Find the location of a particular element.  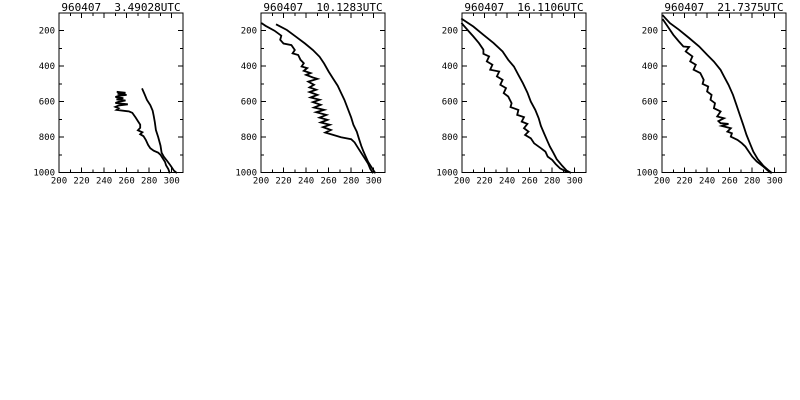

panel-title: 960407 16.1106UTC is located at coordinates (524, 7).